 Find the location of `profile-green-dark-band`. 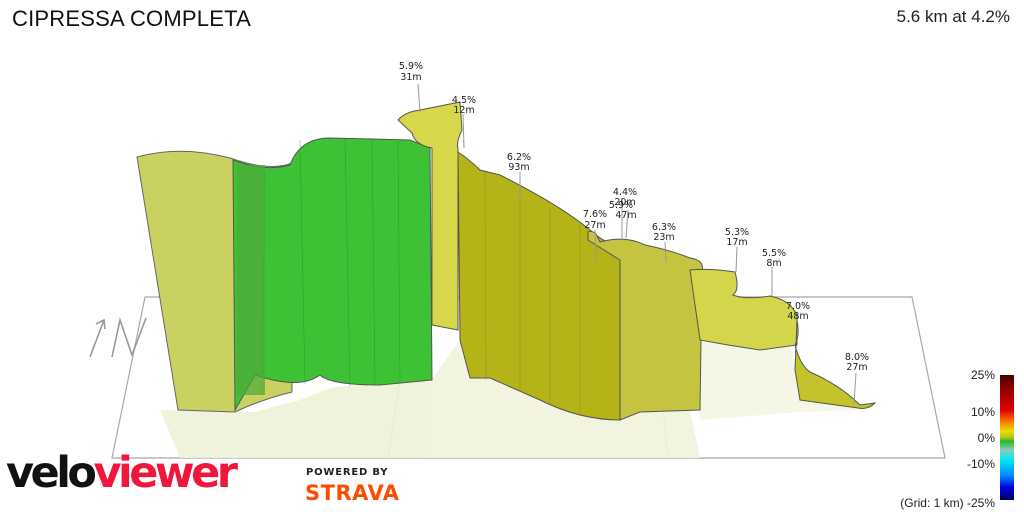

profile-green-dark-band is located at coordinates (251, 280).